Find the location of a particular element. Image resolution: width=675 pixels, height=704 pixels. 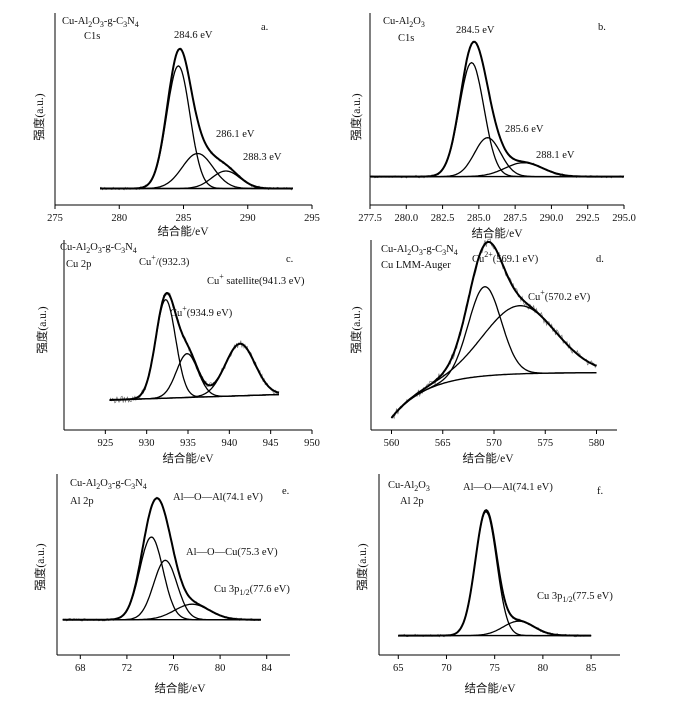

panel-c-sample-title: Cu-Al2O3-g-C3N4 is located at coordinates (98, 248).